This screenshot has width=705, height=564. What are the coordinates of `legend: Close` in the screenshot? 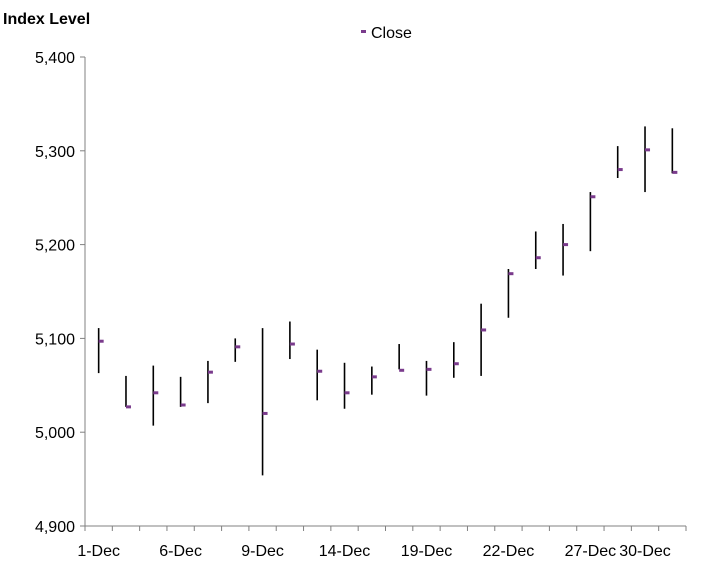 It's located at (386, 33).